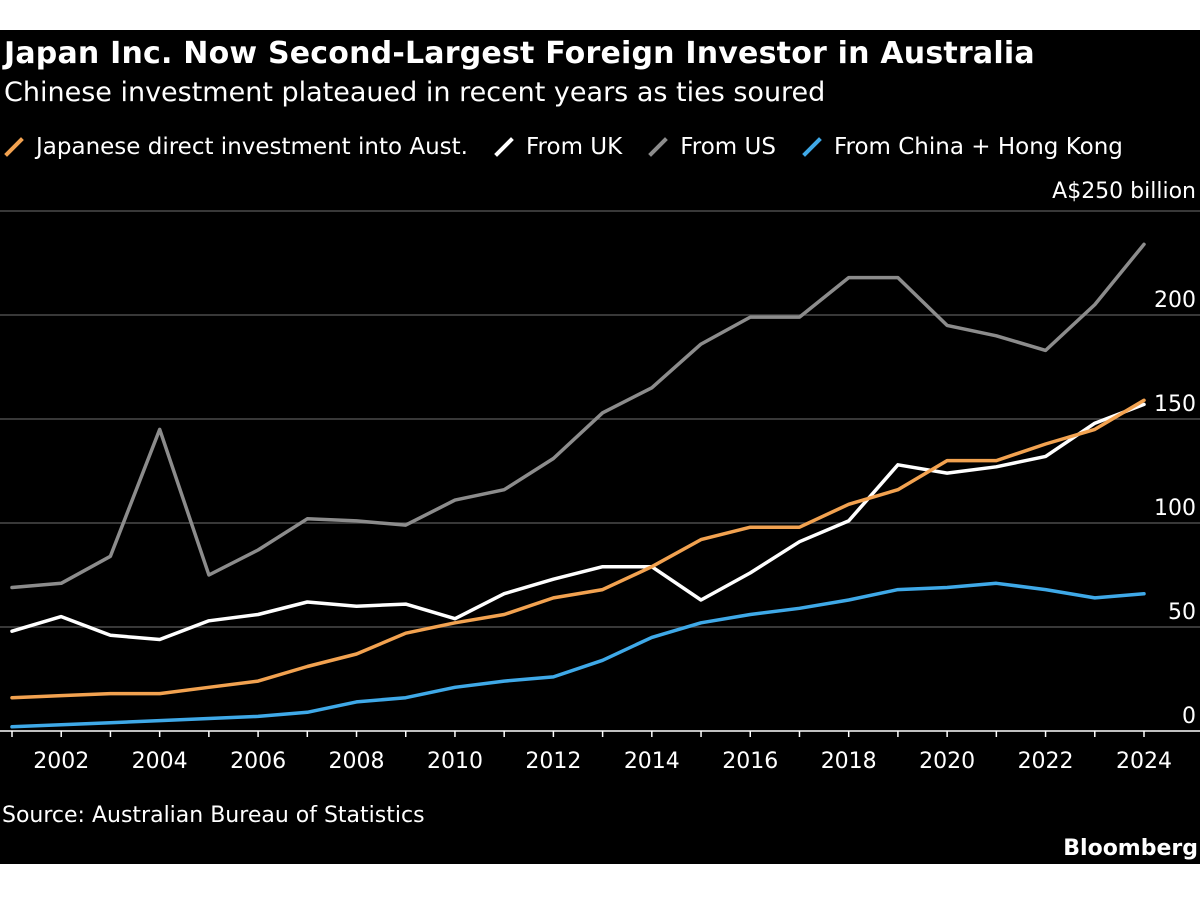 The image size is (1200, 900). What do you see at coordinates (14, 147) in the screenshot?
I see `legend-swatch-japan` at bounding box center [14, 147].